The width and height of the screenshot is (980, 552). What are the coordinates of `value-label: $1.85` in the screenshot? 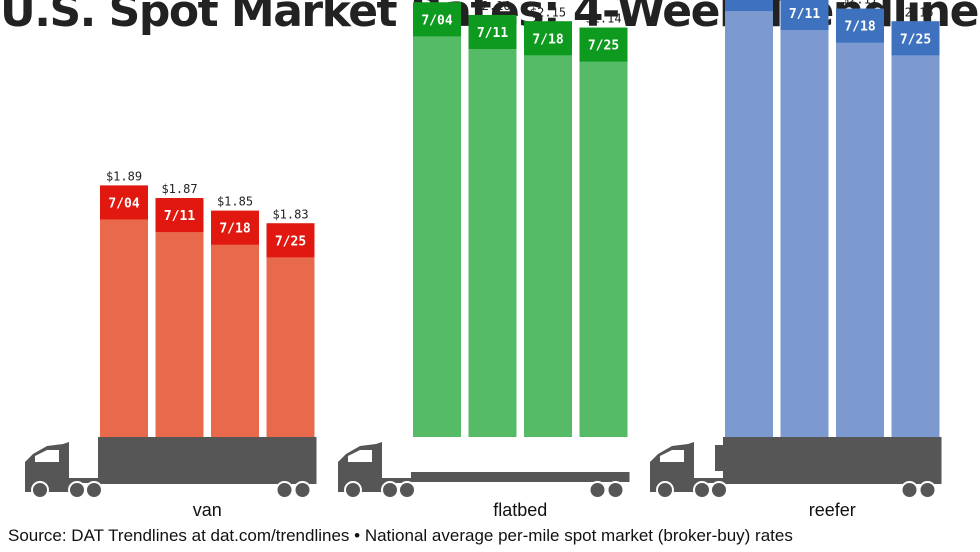 It's located at (235, 202).